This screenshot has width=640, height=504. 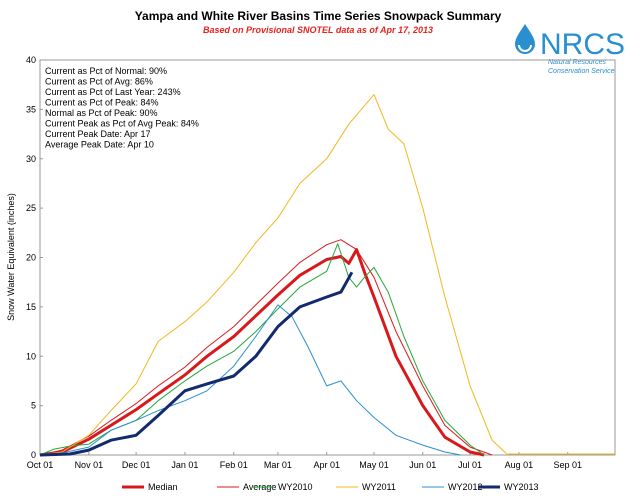 What do you see at coordinates (519, 465) in the screenshot?
I see `x-tick-label: Aug 01` at bounding box center [519, 465].